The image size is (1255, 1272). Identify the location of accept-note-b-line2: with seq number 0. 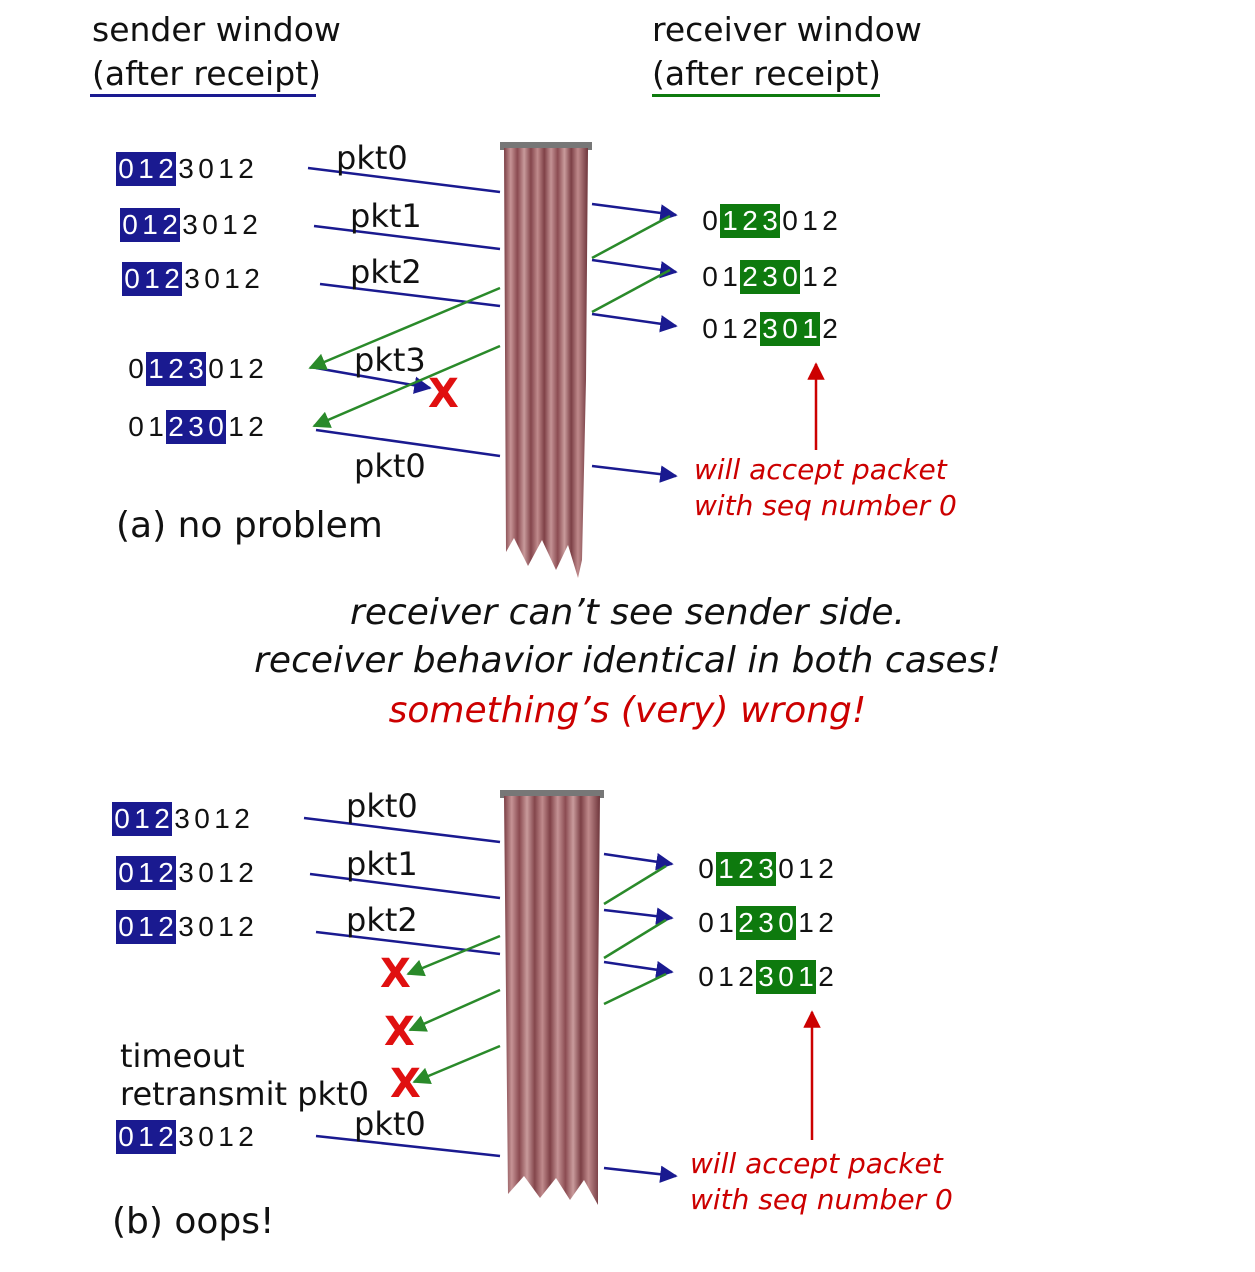
(821, 1199).